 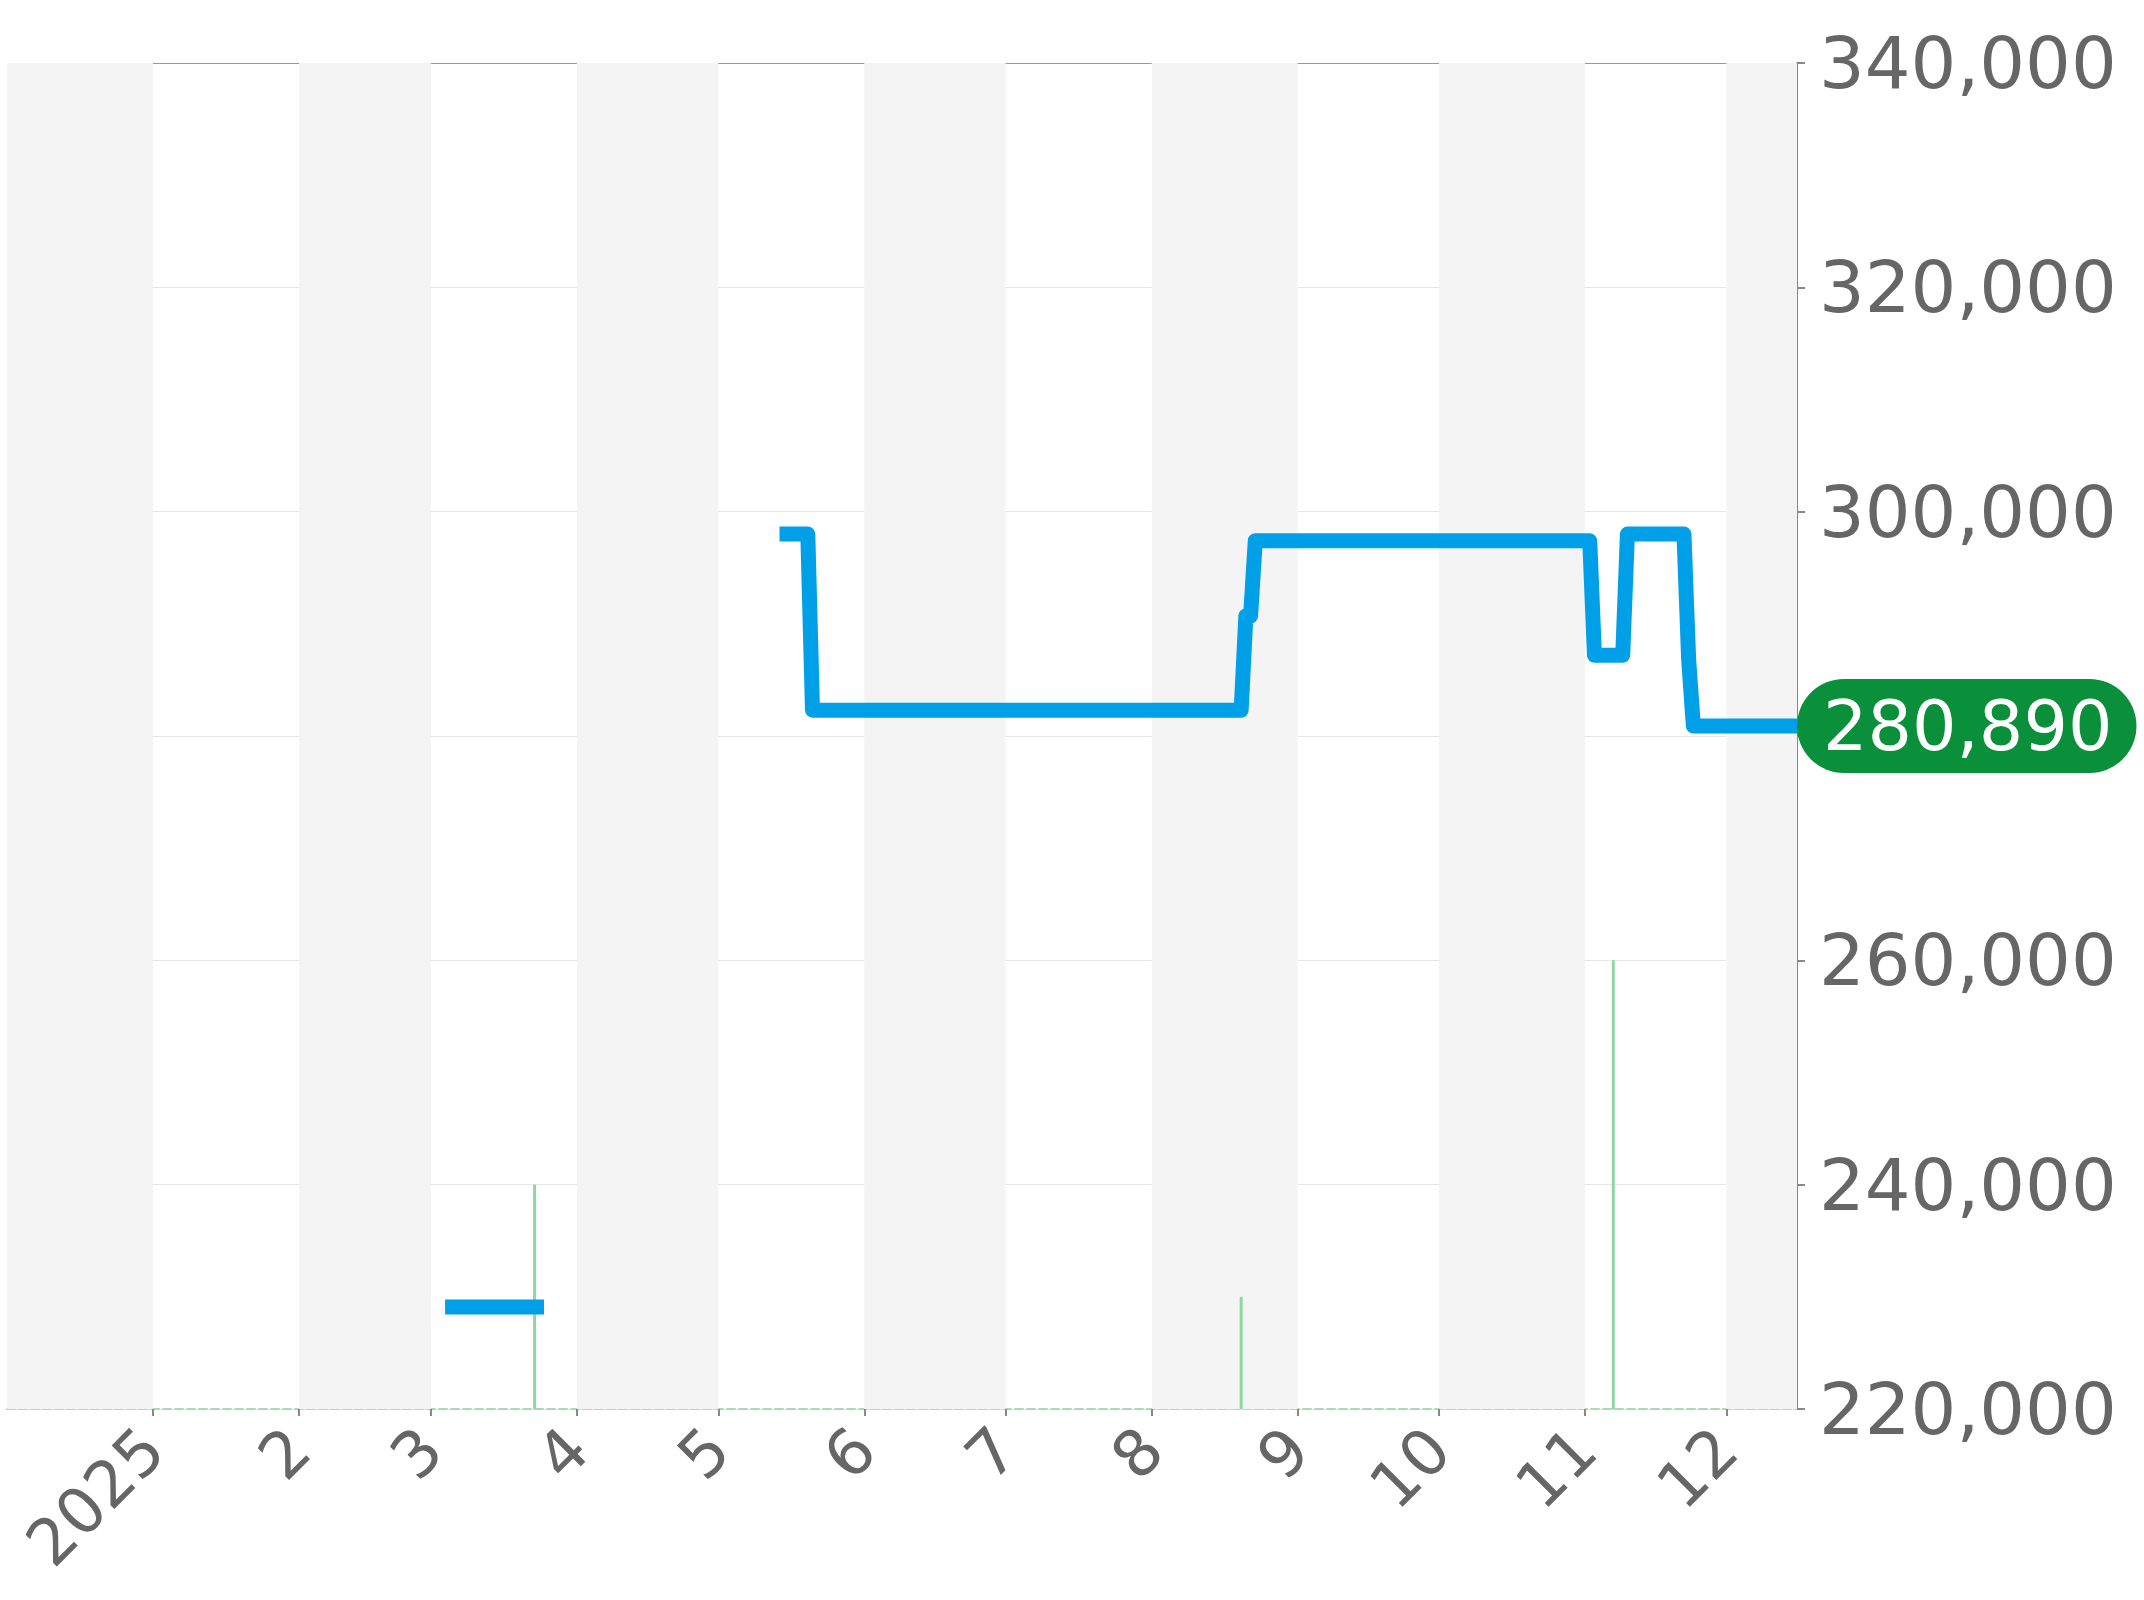 I want to click on x-tick-label: 3, so click(x=416, y=1453).